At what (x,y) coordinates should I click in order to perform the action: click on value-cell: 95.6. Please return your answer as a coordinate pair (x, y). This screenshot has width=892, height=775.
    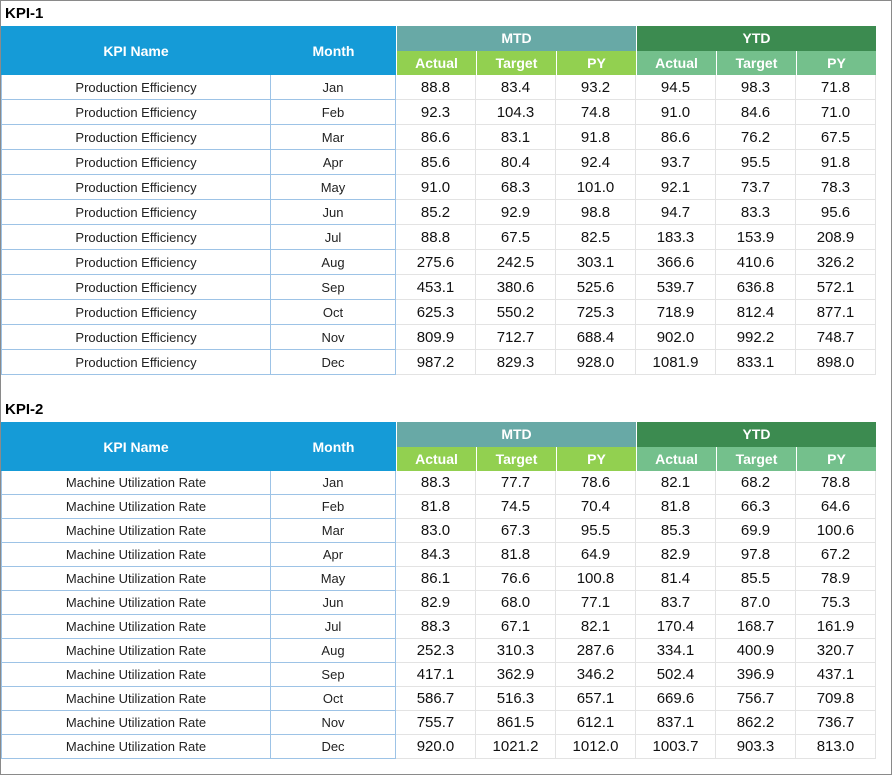
    Looking at the image, I should click on (836, 212).